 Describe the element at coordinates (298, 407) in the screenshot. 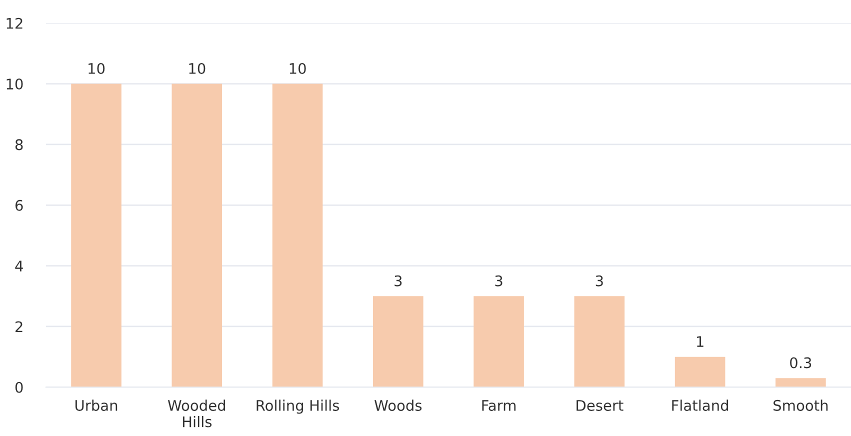

I see `x-tick-label: Rolling Hills` at that location.